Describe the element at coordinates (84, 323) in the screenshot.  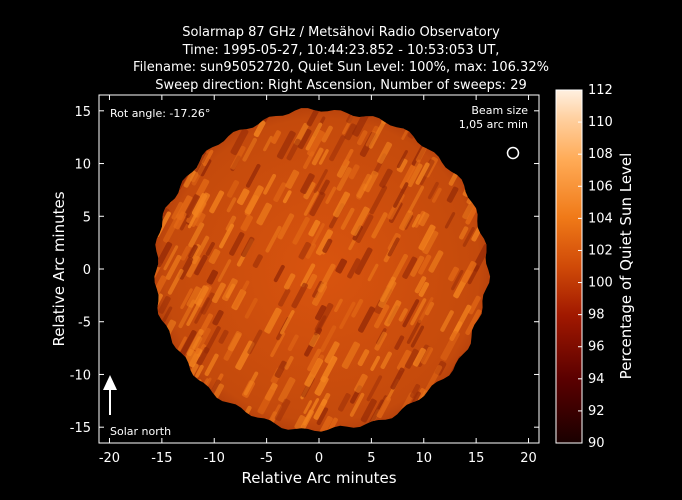
I see `y-tick-label: -5` at that location.